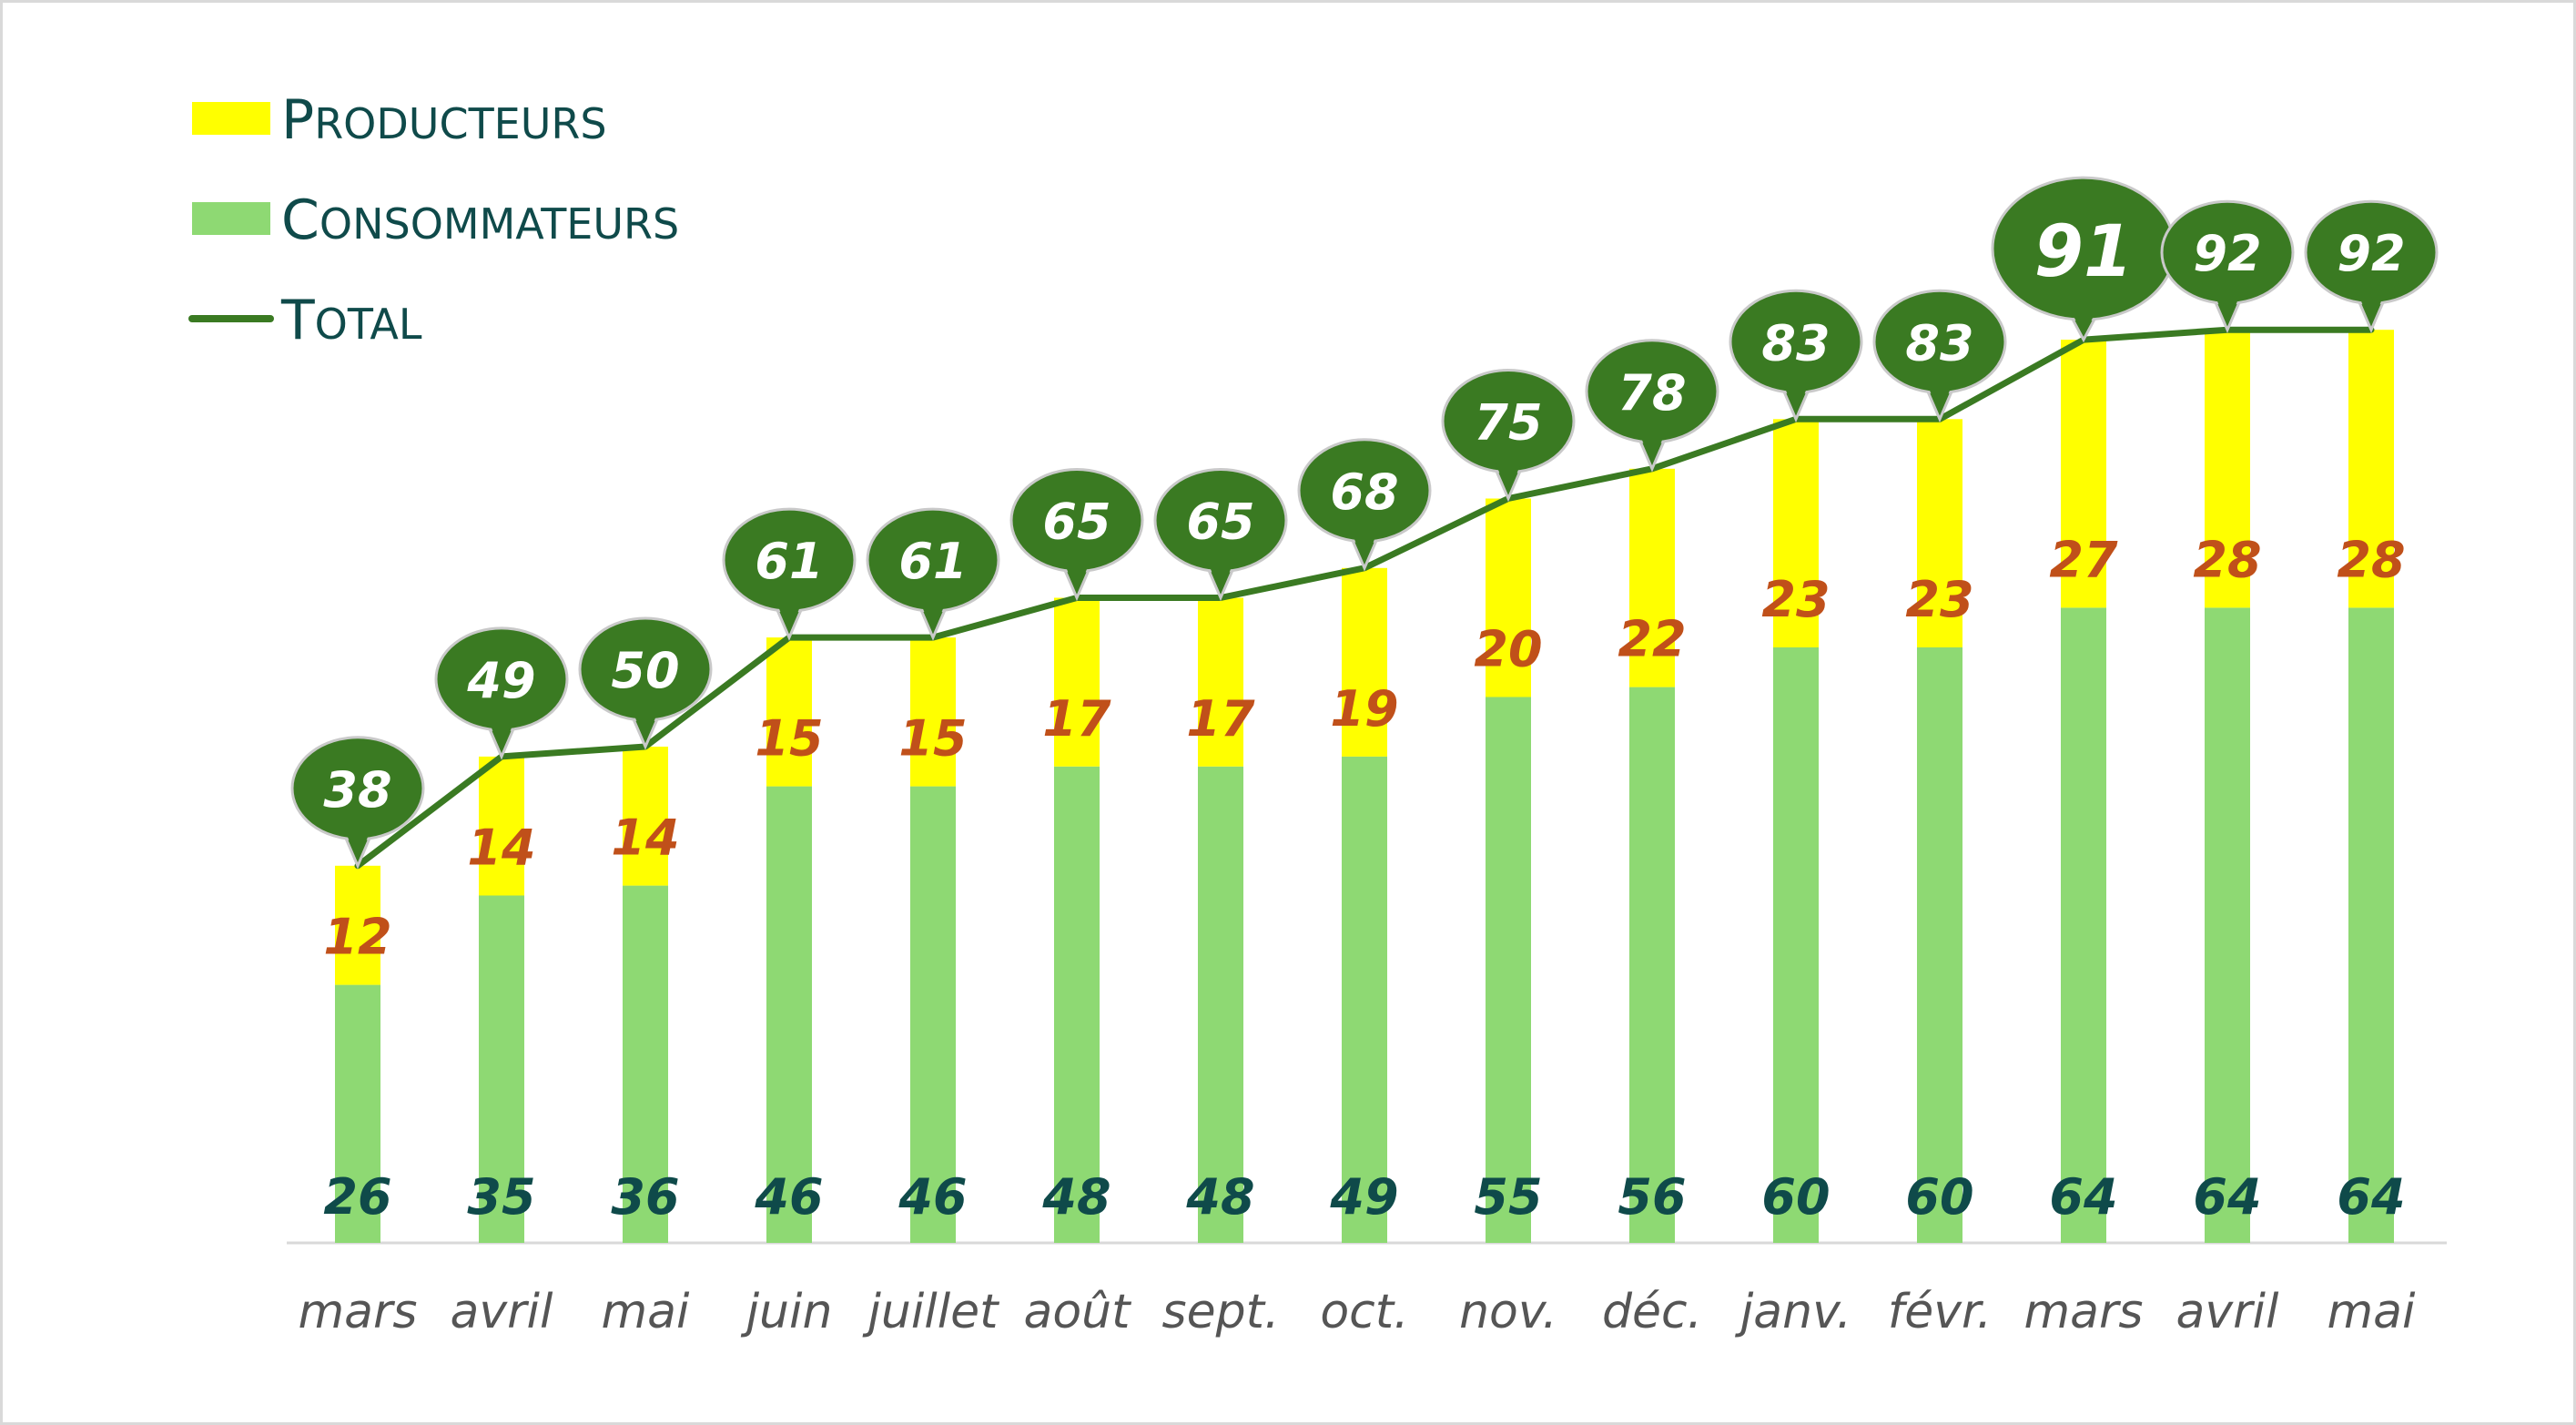 The width and height of the screenshot is (2576, 1425). Describe the element at coordinates (645, 1197) in the screenshot. I see `value-label-consommateurs-3: 36` at that location.